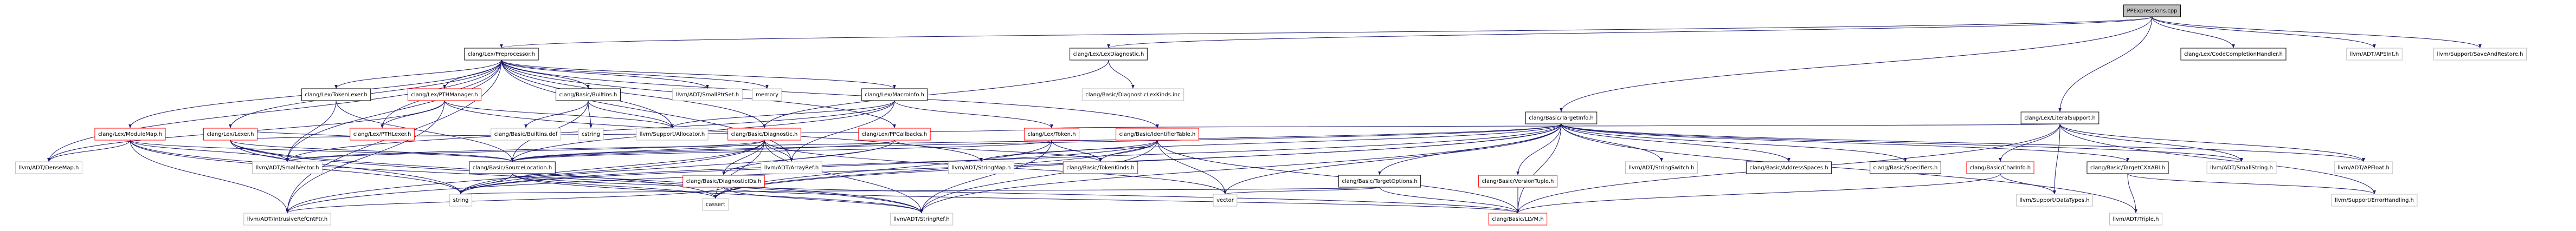  I want to click on node-label: llvm/ADT/SmallVector.h, so click(287, 168).